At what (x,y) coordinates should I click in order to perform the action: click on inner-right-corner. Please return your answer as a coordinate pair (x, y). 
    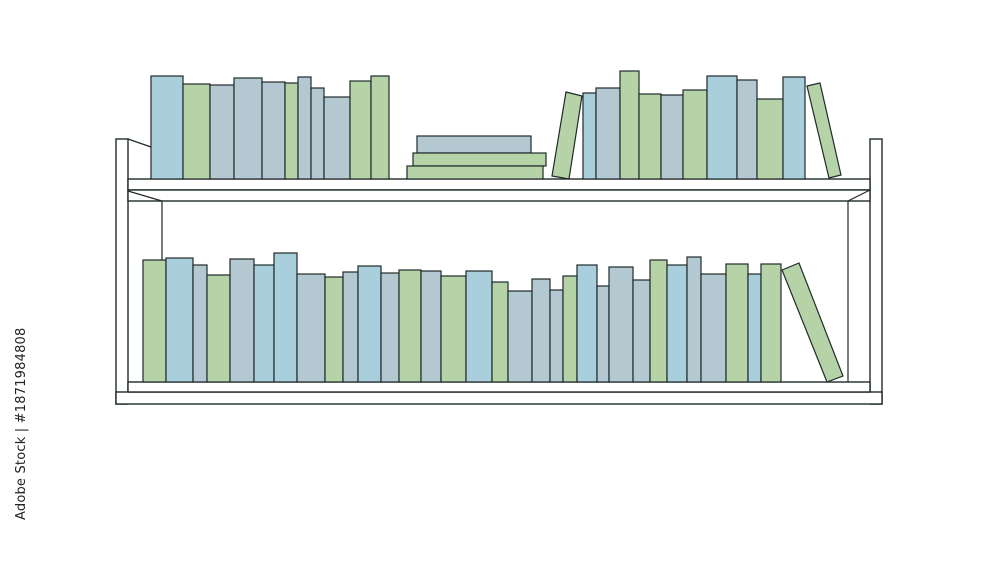
    Looking at the image, I should click on (859, 285).